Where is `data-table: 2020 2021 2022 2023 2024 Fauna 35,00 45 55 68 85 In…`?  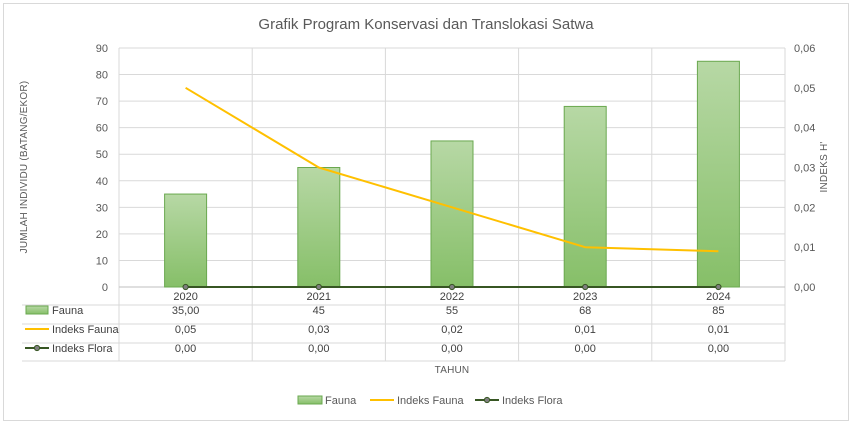 data-table: 2020 2021 2022 2023 2024 Fauna 35,00 45 55 68 85 In… is located at coordinates (403, 326).